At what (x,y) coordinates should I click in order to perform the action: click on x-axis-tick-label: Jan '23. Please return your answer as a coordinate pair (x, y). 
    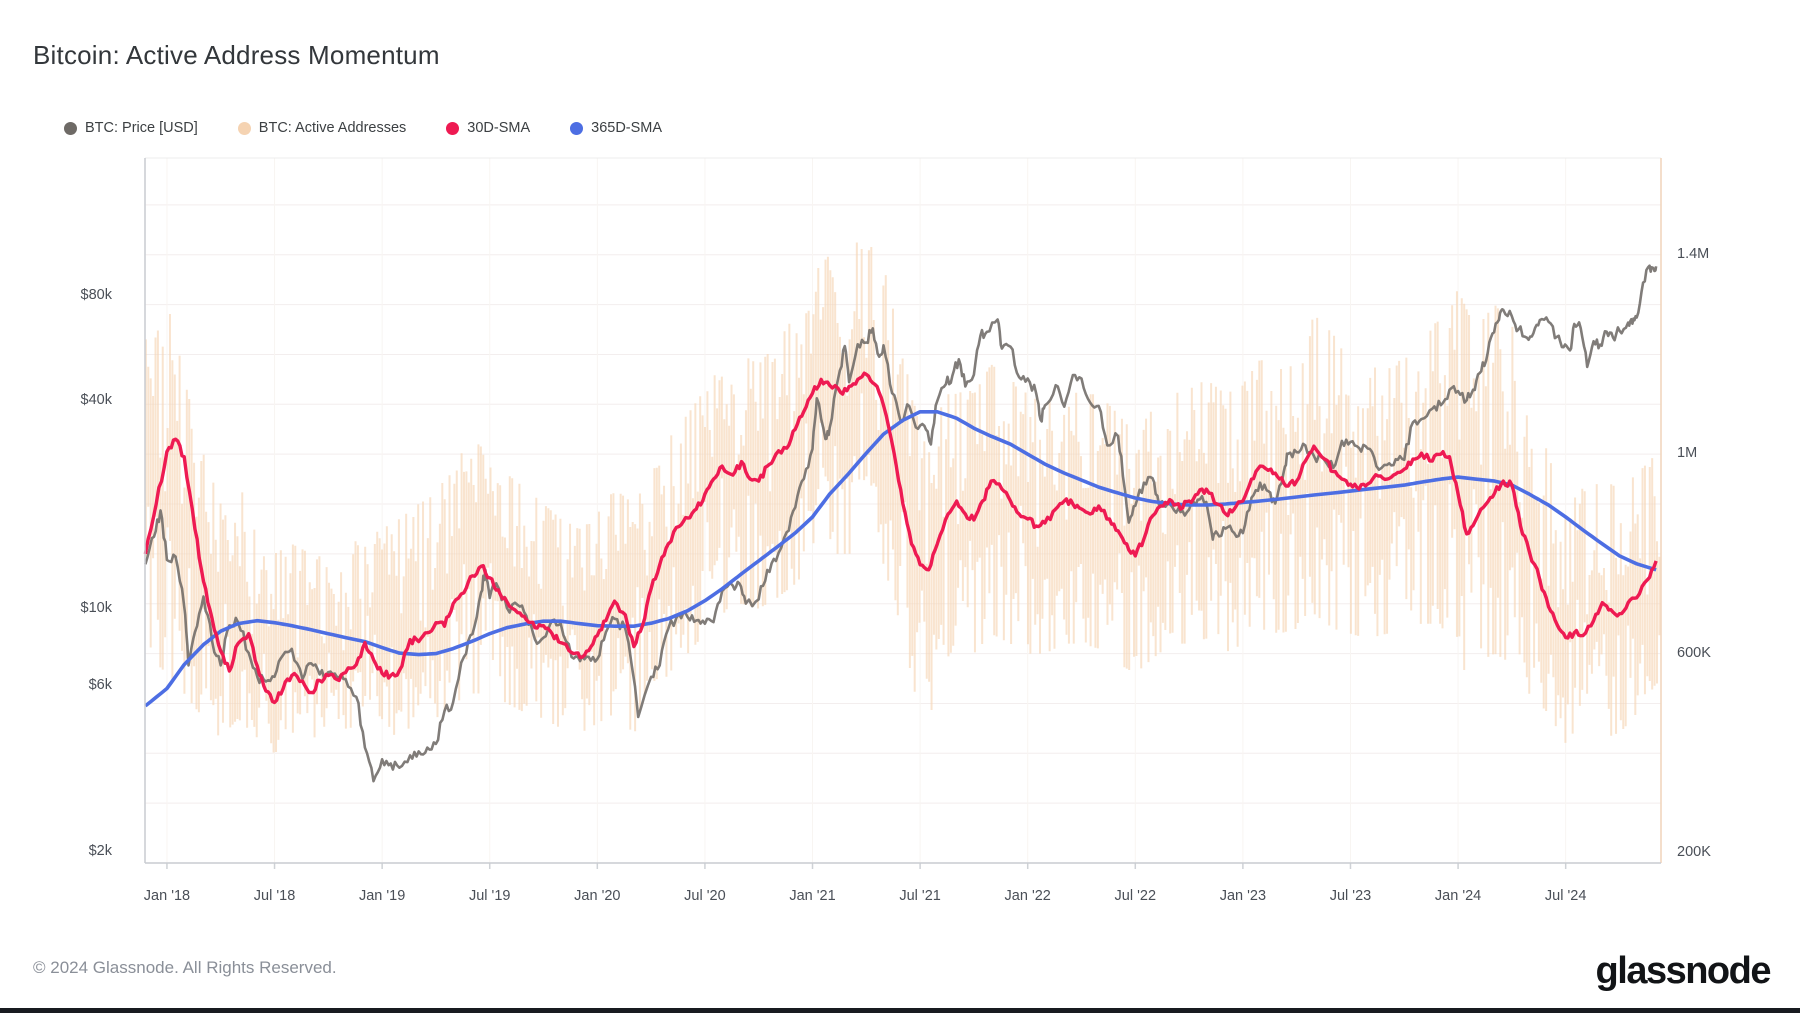
    Looking at the image, I should click on (1243, 896).